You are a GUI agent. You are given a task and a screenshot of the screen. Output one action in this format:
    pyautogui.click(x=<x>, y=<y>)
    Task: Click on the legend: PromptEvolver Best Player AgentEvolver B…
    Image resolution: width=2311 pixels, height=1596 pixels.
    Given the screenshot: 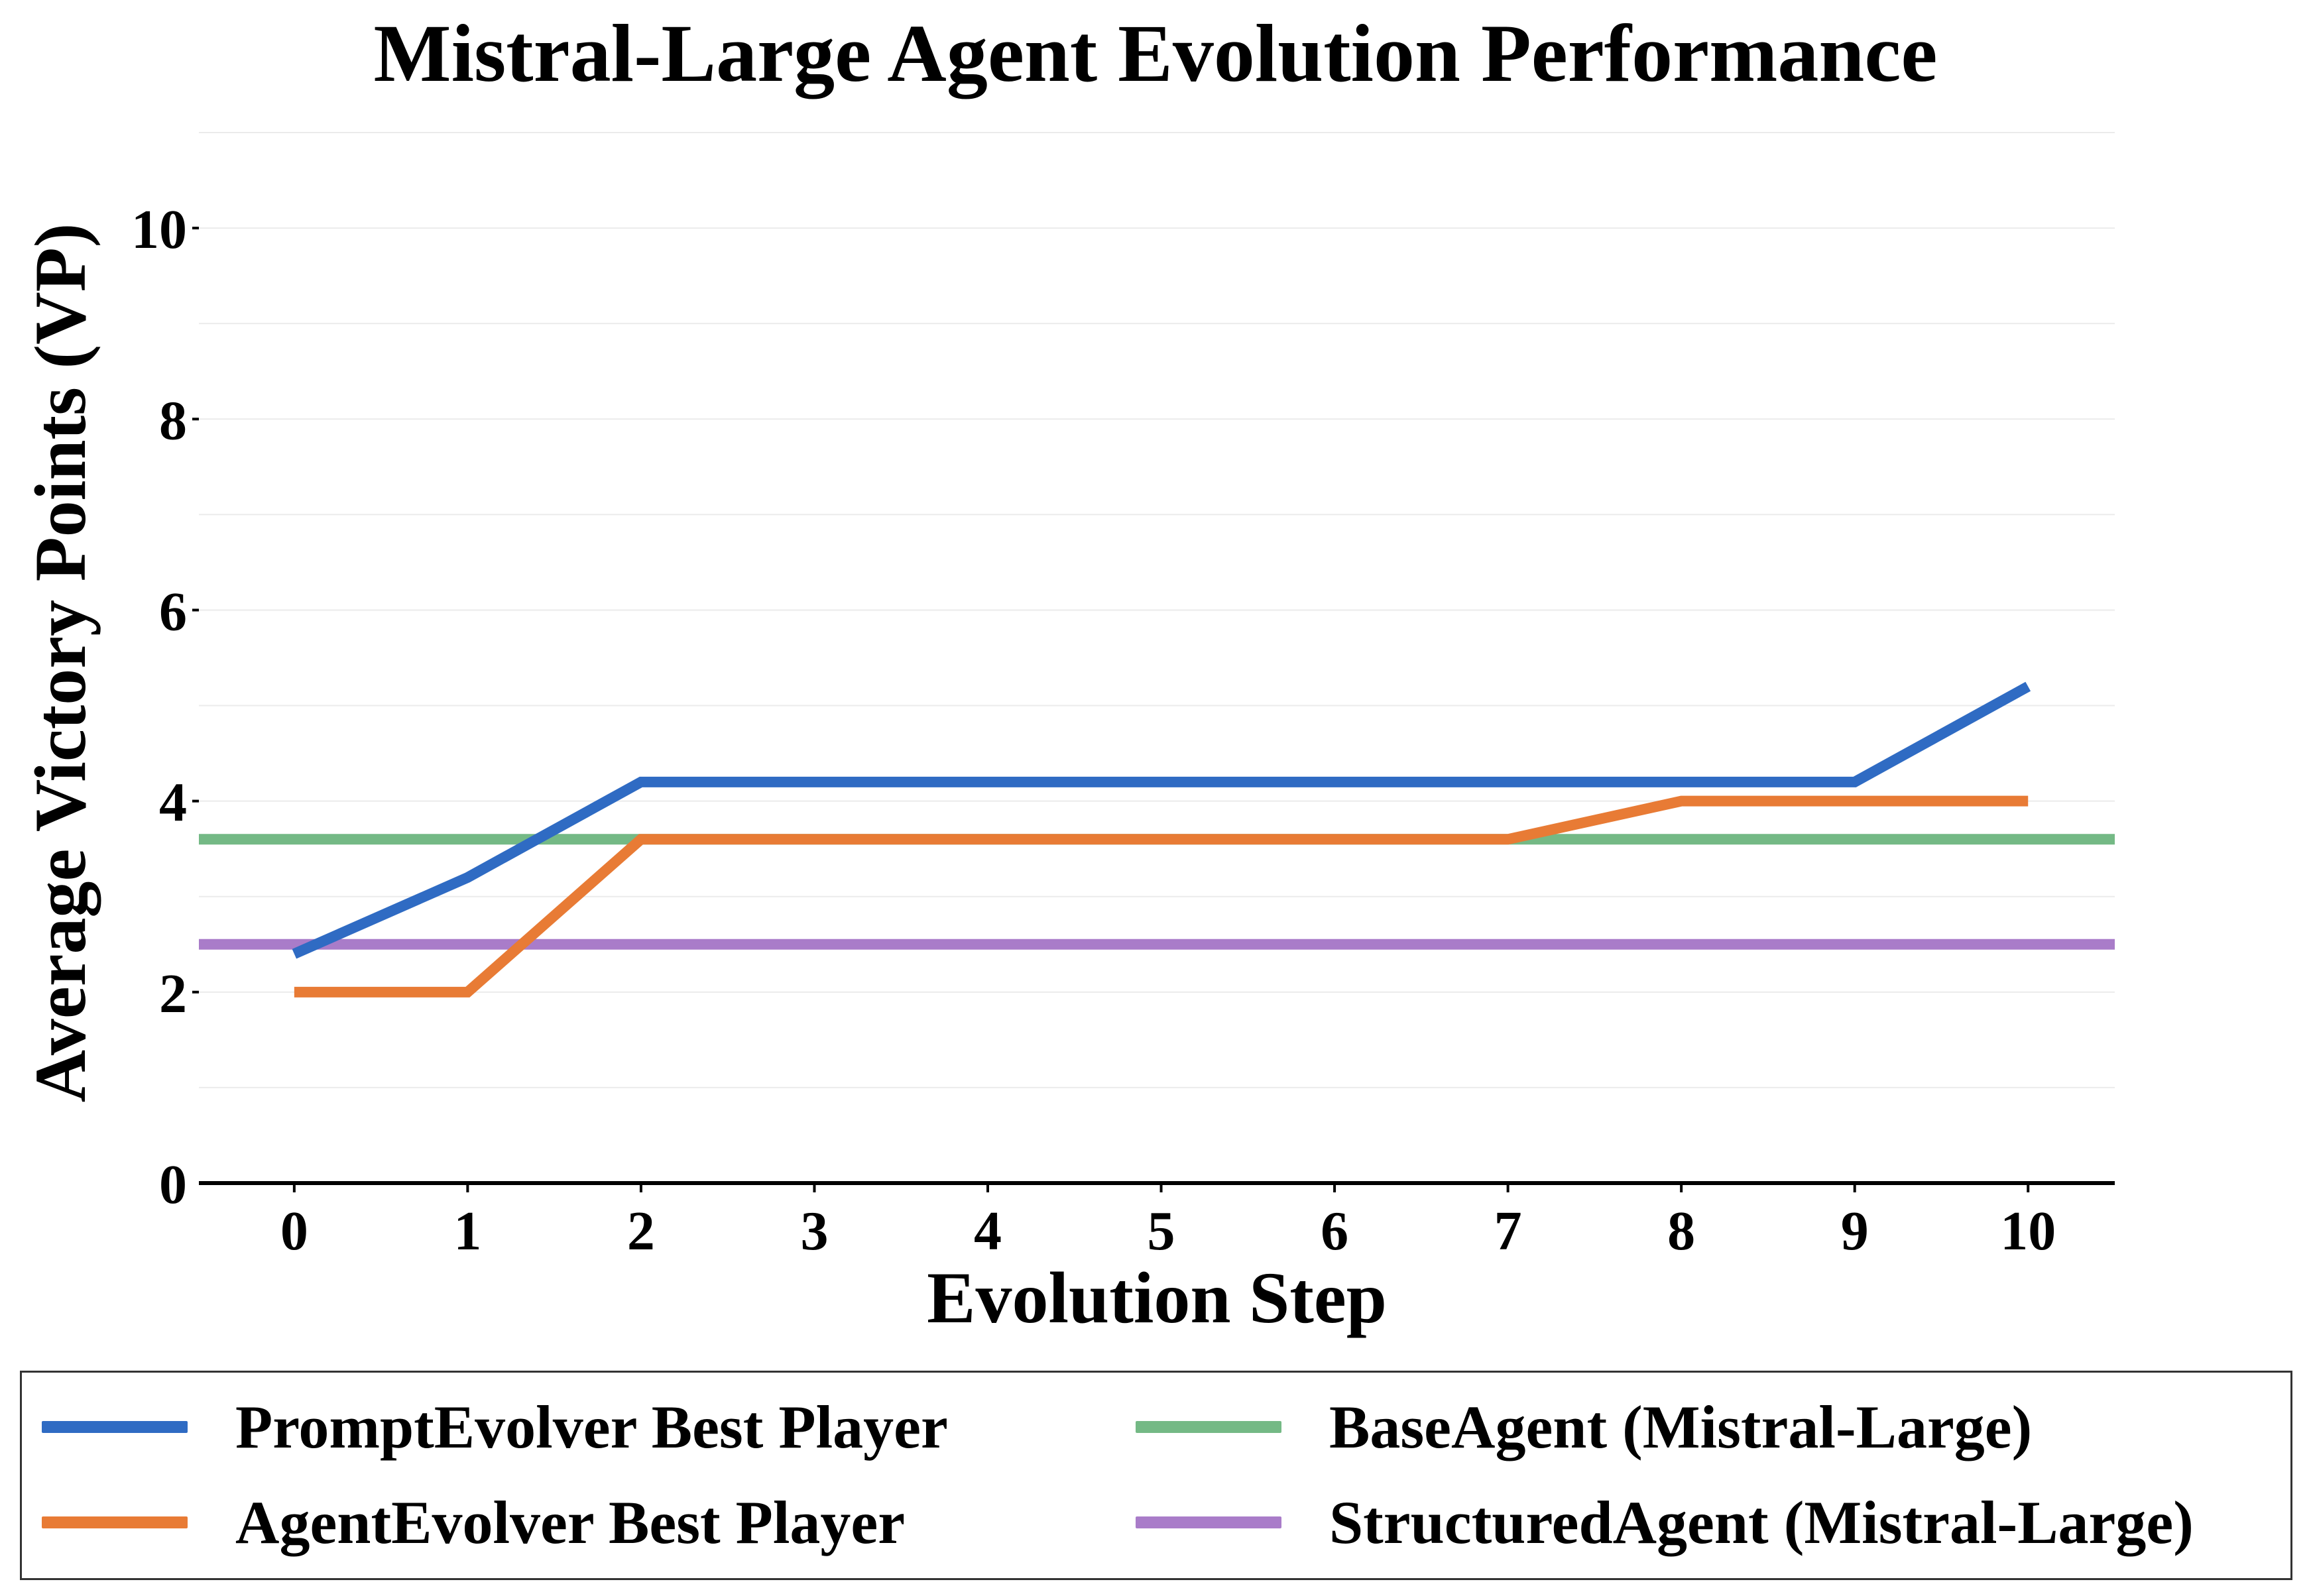 What is the action you would take?
    pyautogui.click(x=1156, y=1475)
    